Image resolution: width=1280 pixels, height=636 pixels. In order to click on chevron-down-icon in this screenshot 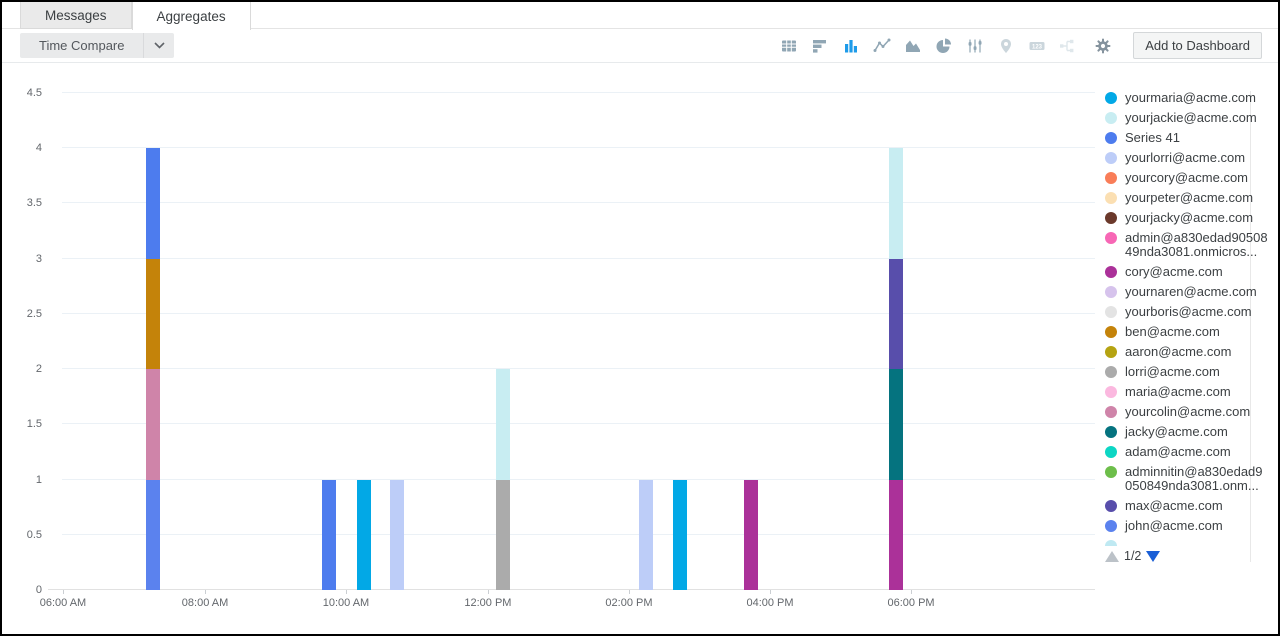, I will do `click(159, 45)`.